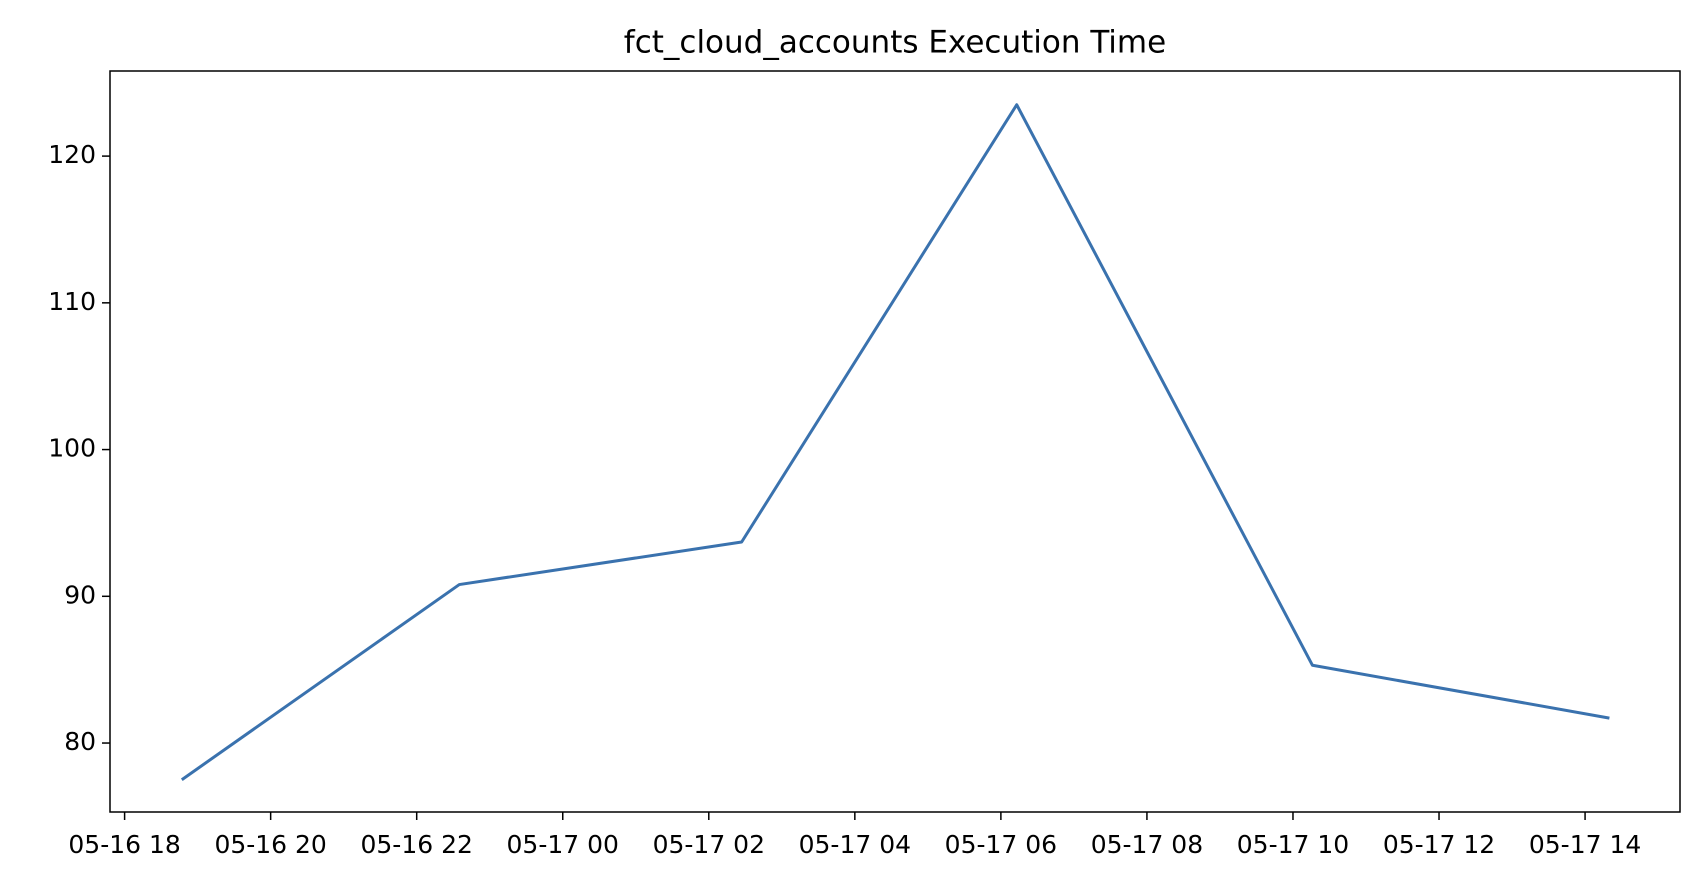 Image resolution: width=1700 pixels, height=884 pixels. I want to click on x-tick-label: 05-17 12, so click(1439, 844).